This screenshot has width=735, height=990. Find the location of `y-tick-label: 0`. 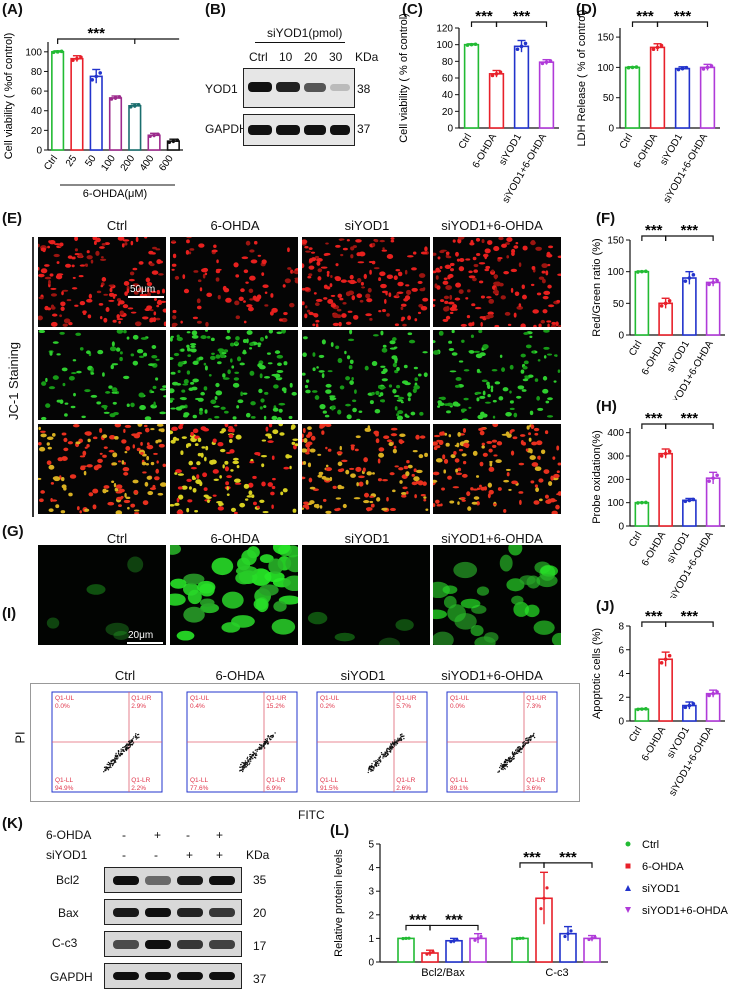

y-tick-label: 0 is located at coordinates (621, 527).